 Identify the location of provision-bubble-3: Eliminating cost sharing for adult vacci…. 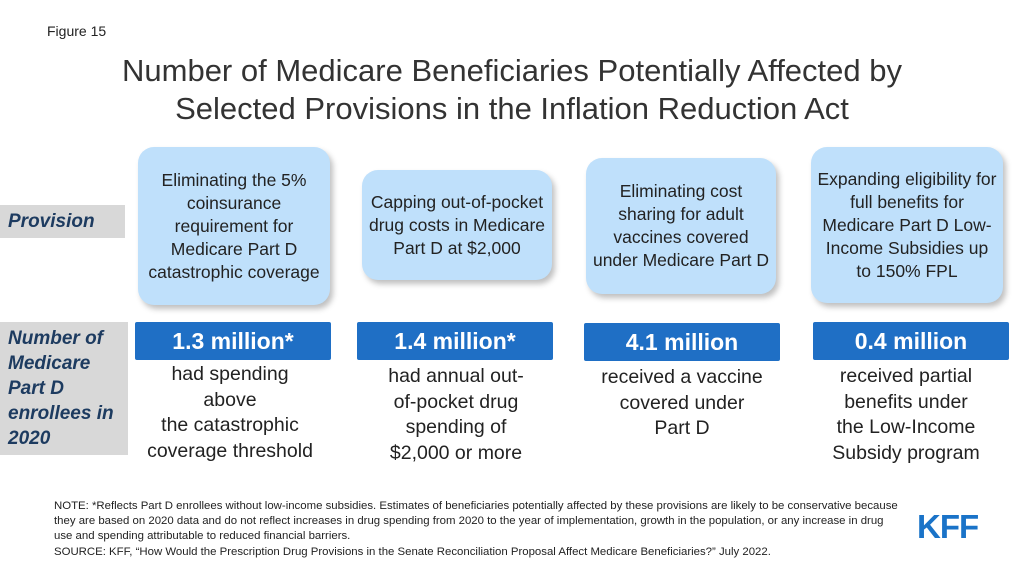
(681, 226).